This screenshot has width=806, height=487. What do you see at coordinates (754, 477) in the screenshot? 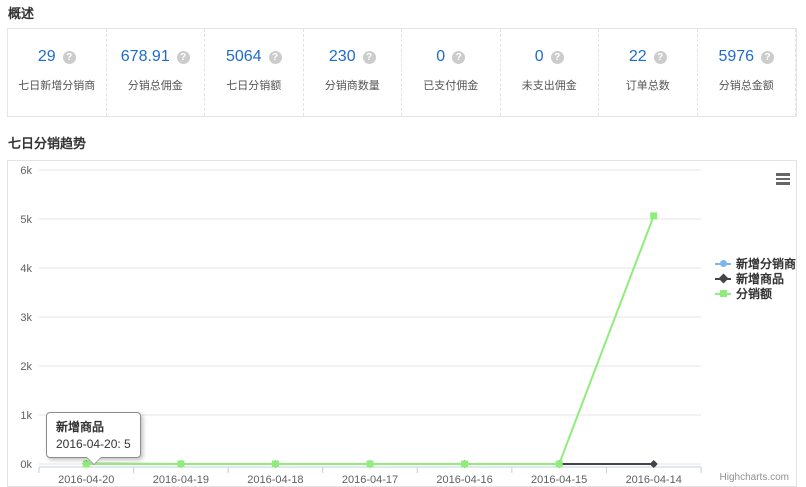
I see `highcharts-credit-link: Highcharts.com` at bounding box center [754, 477].